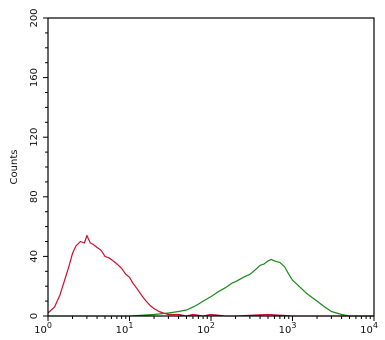 The width and height of the screenshot is (385, 340). What do you see at coordinates (43, 328) in the screenshot?
I see `x-tick-label: 100` at bounding box center [43, 328].